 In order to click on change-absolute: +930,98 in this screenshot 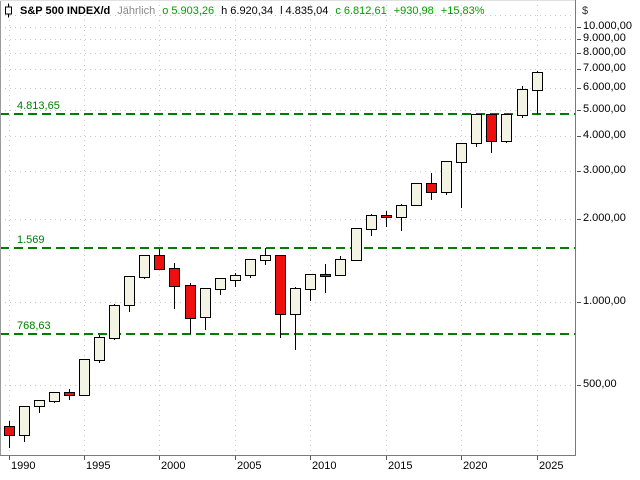, I will do `click(413, 10)`.